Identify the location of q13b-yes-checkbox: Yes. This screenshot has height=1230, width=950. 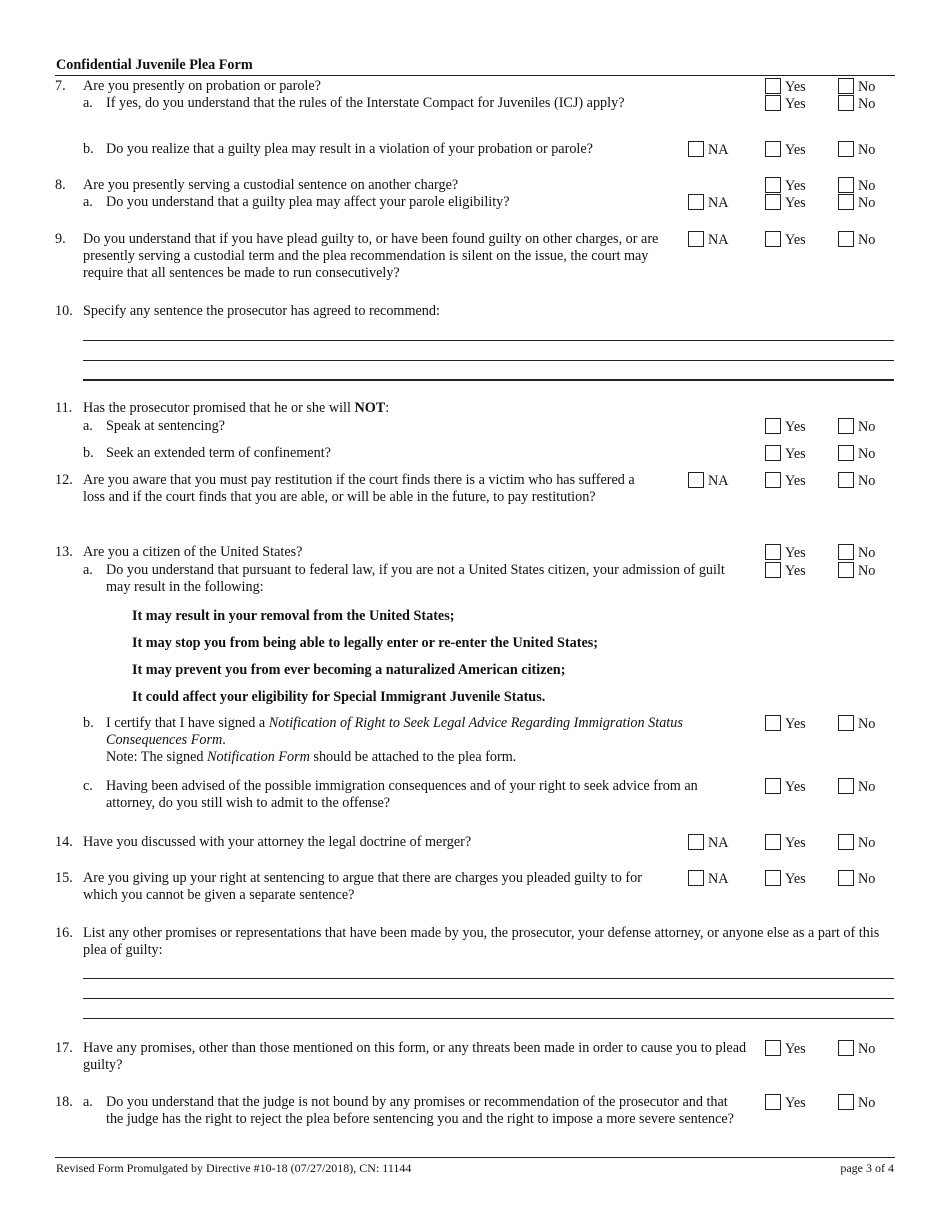
(785, 723).